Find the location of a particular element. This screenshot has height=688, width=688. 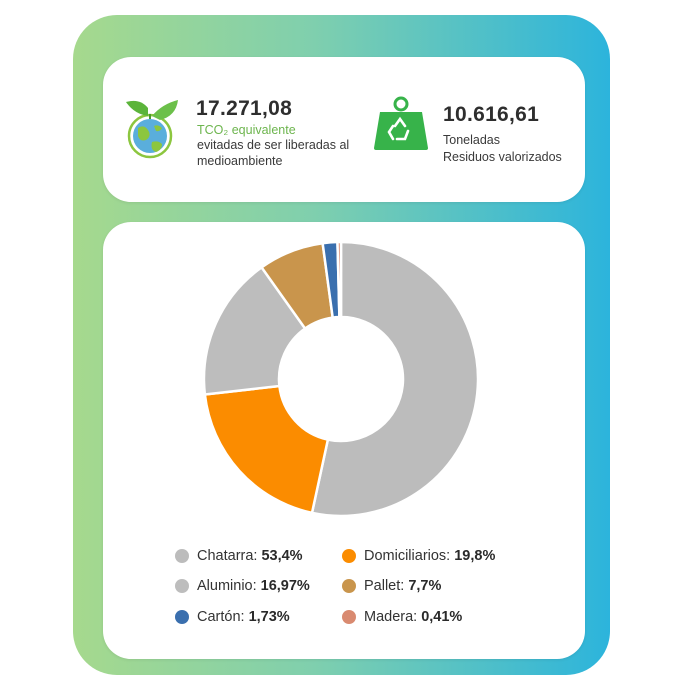

legend-label: Madera: is located at coordinates (391, 617).